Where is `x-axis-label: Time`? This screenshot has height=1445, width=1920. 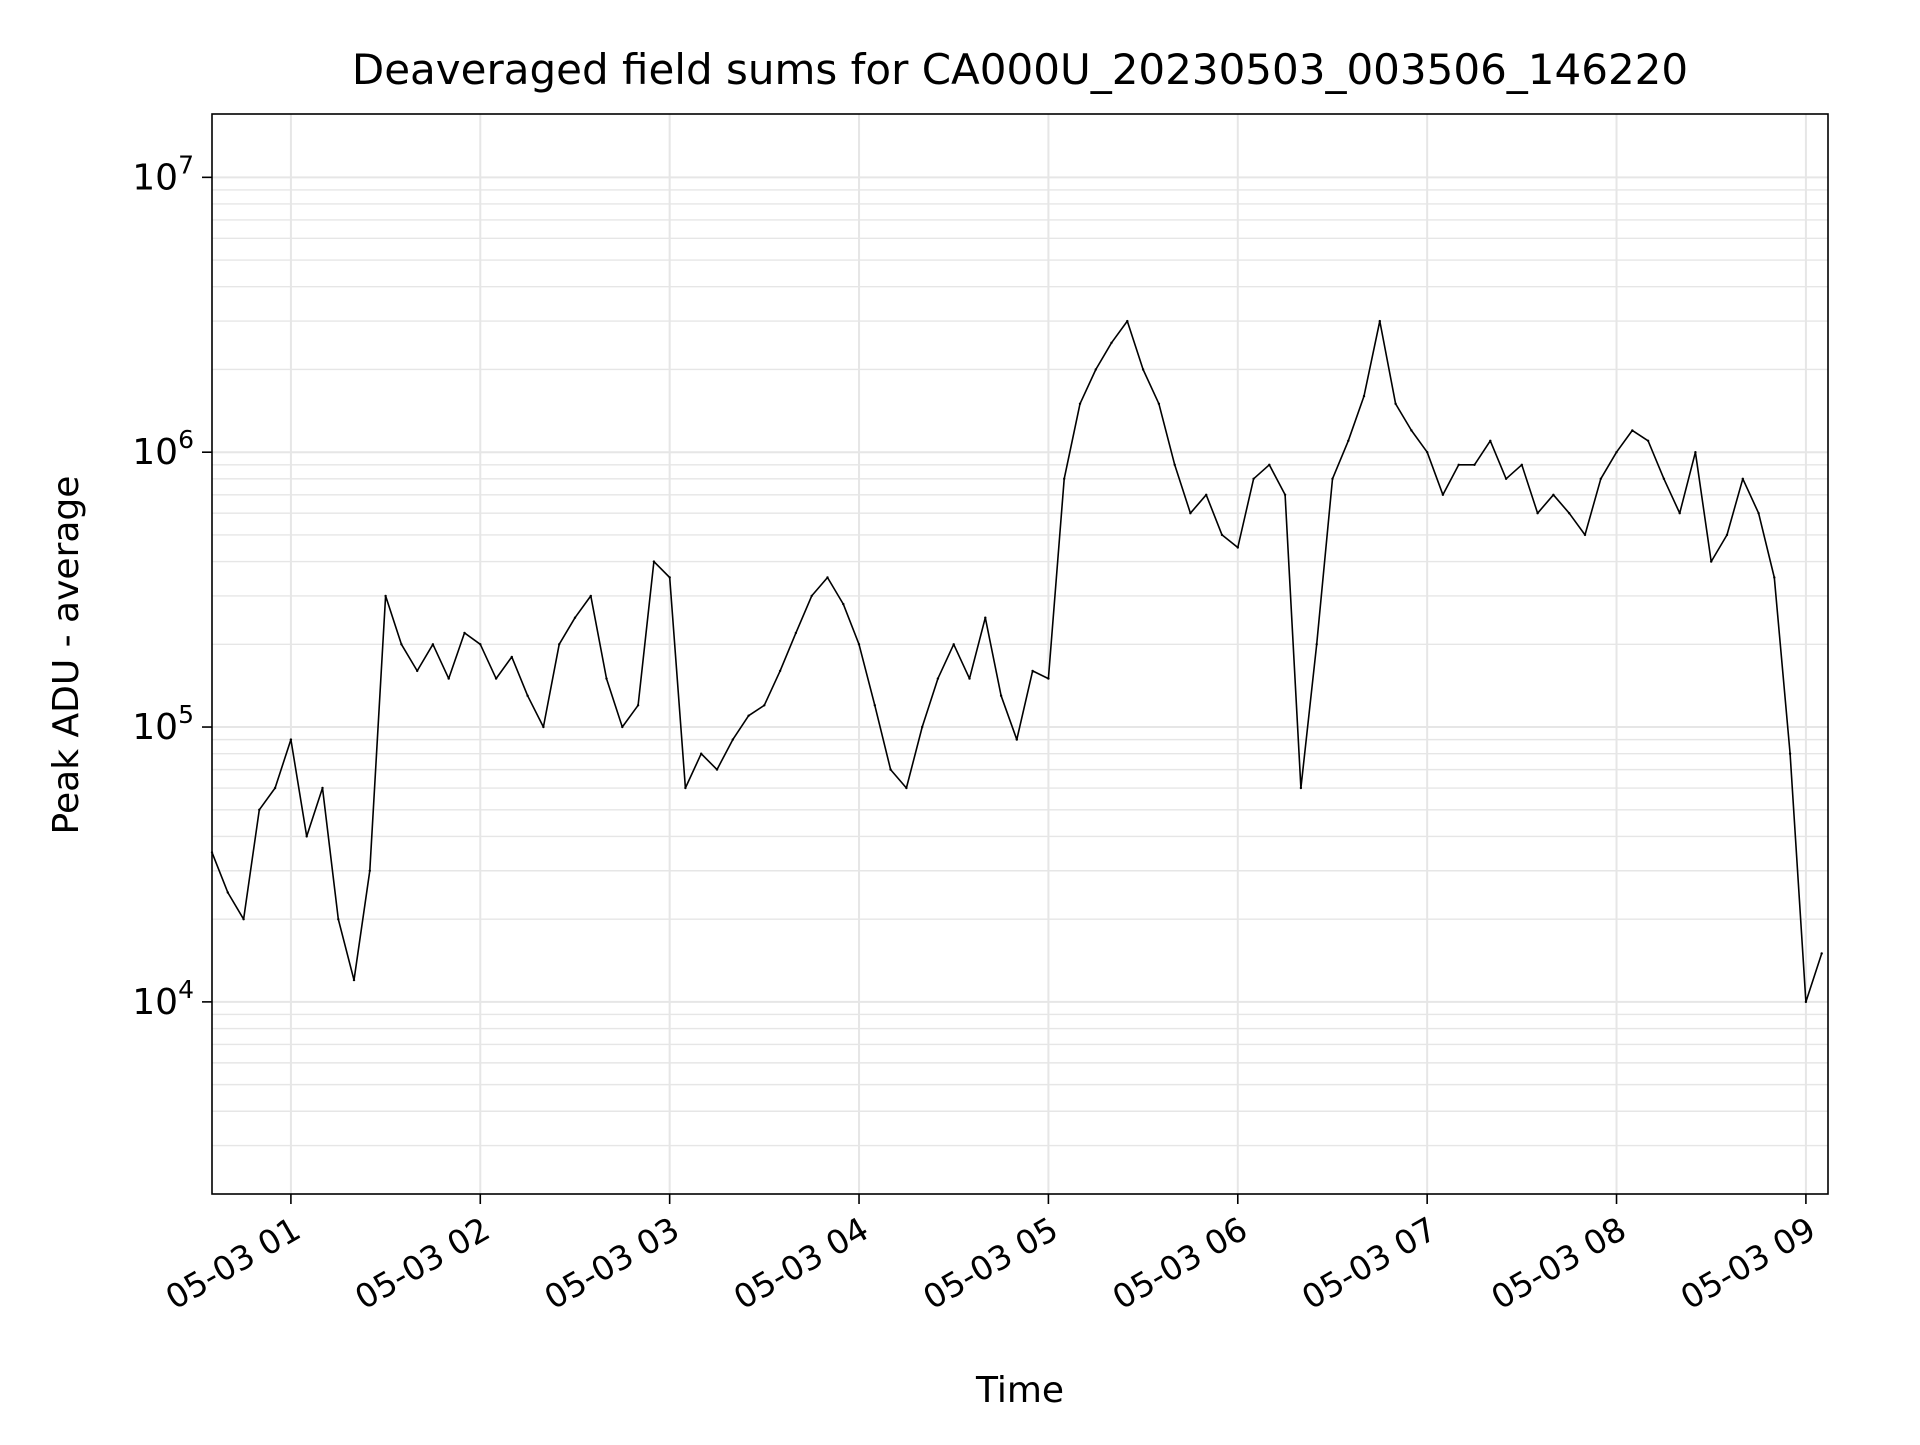
x-axis-label: Time is located at coordinates (1019, 1390).